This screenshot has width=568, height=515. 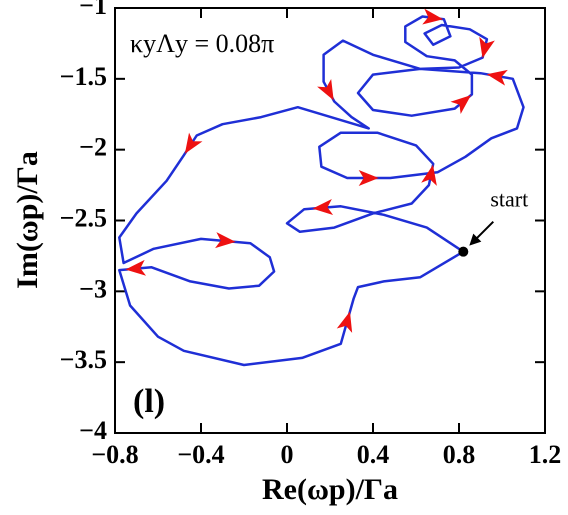 What do you see at coordinates (509, 199) in the screenshot?
I see `start-label: start` at bounding box center [509, 199].